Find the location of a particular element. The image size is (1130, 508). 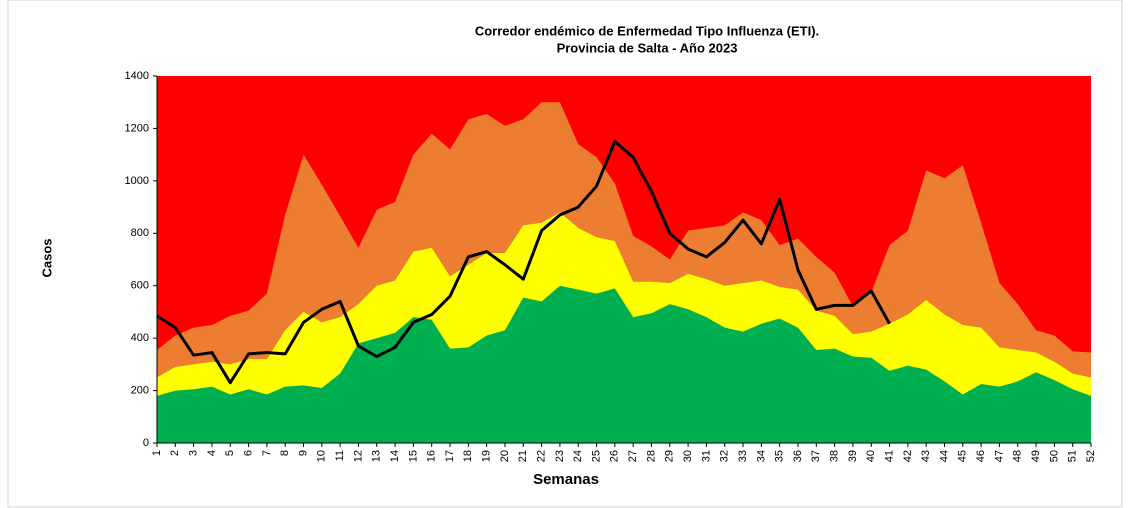

x-tick-label: 52 is located at coordinates (1091, 456).